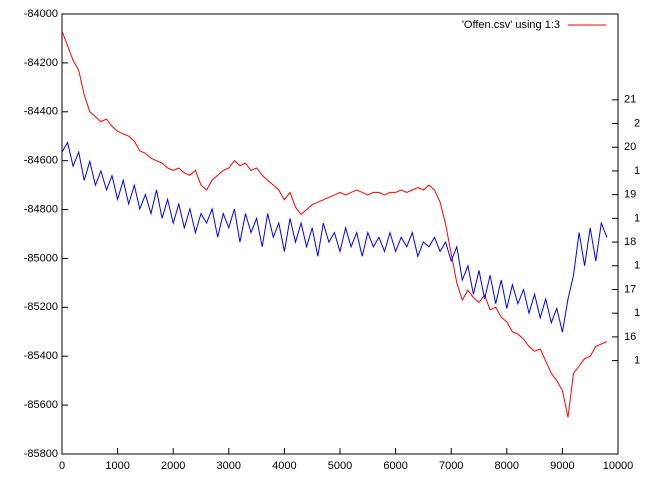 The width and height of the screenshot is (660, 480). Describe the element at coordinates (340, 466) in the screenshot. I see `x-tick-label: 5000` at that location.